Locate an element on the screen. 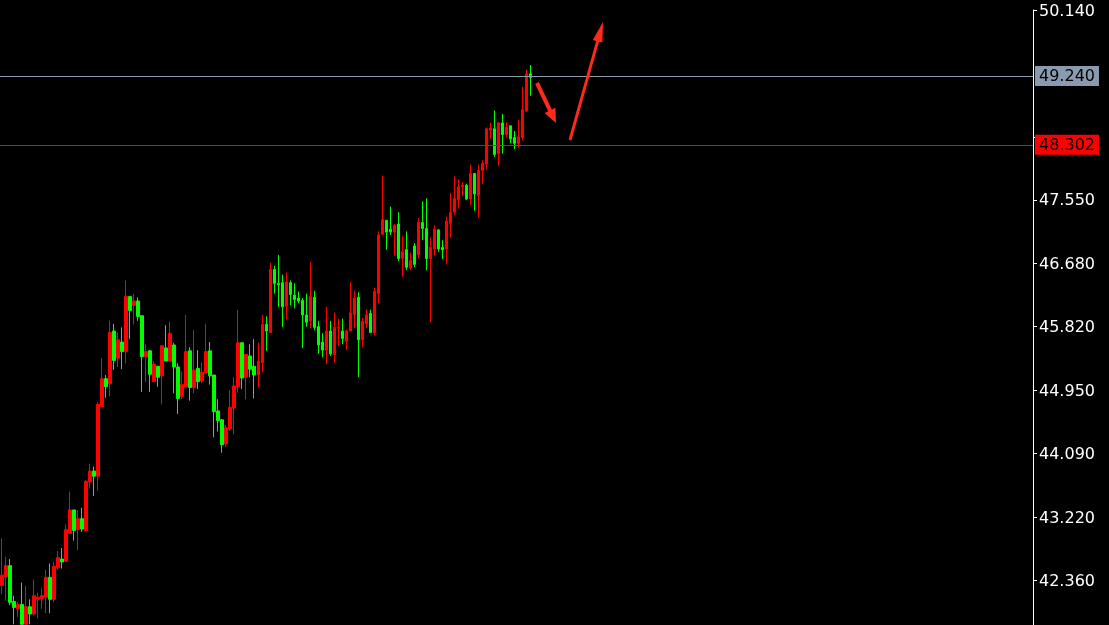 This screenshot has height=625, width=1109. y-tick-label: 47.550 is located at coordinates (1067, 200).